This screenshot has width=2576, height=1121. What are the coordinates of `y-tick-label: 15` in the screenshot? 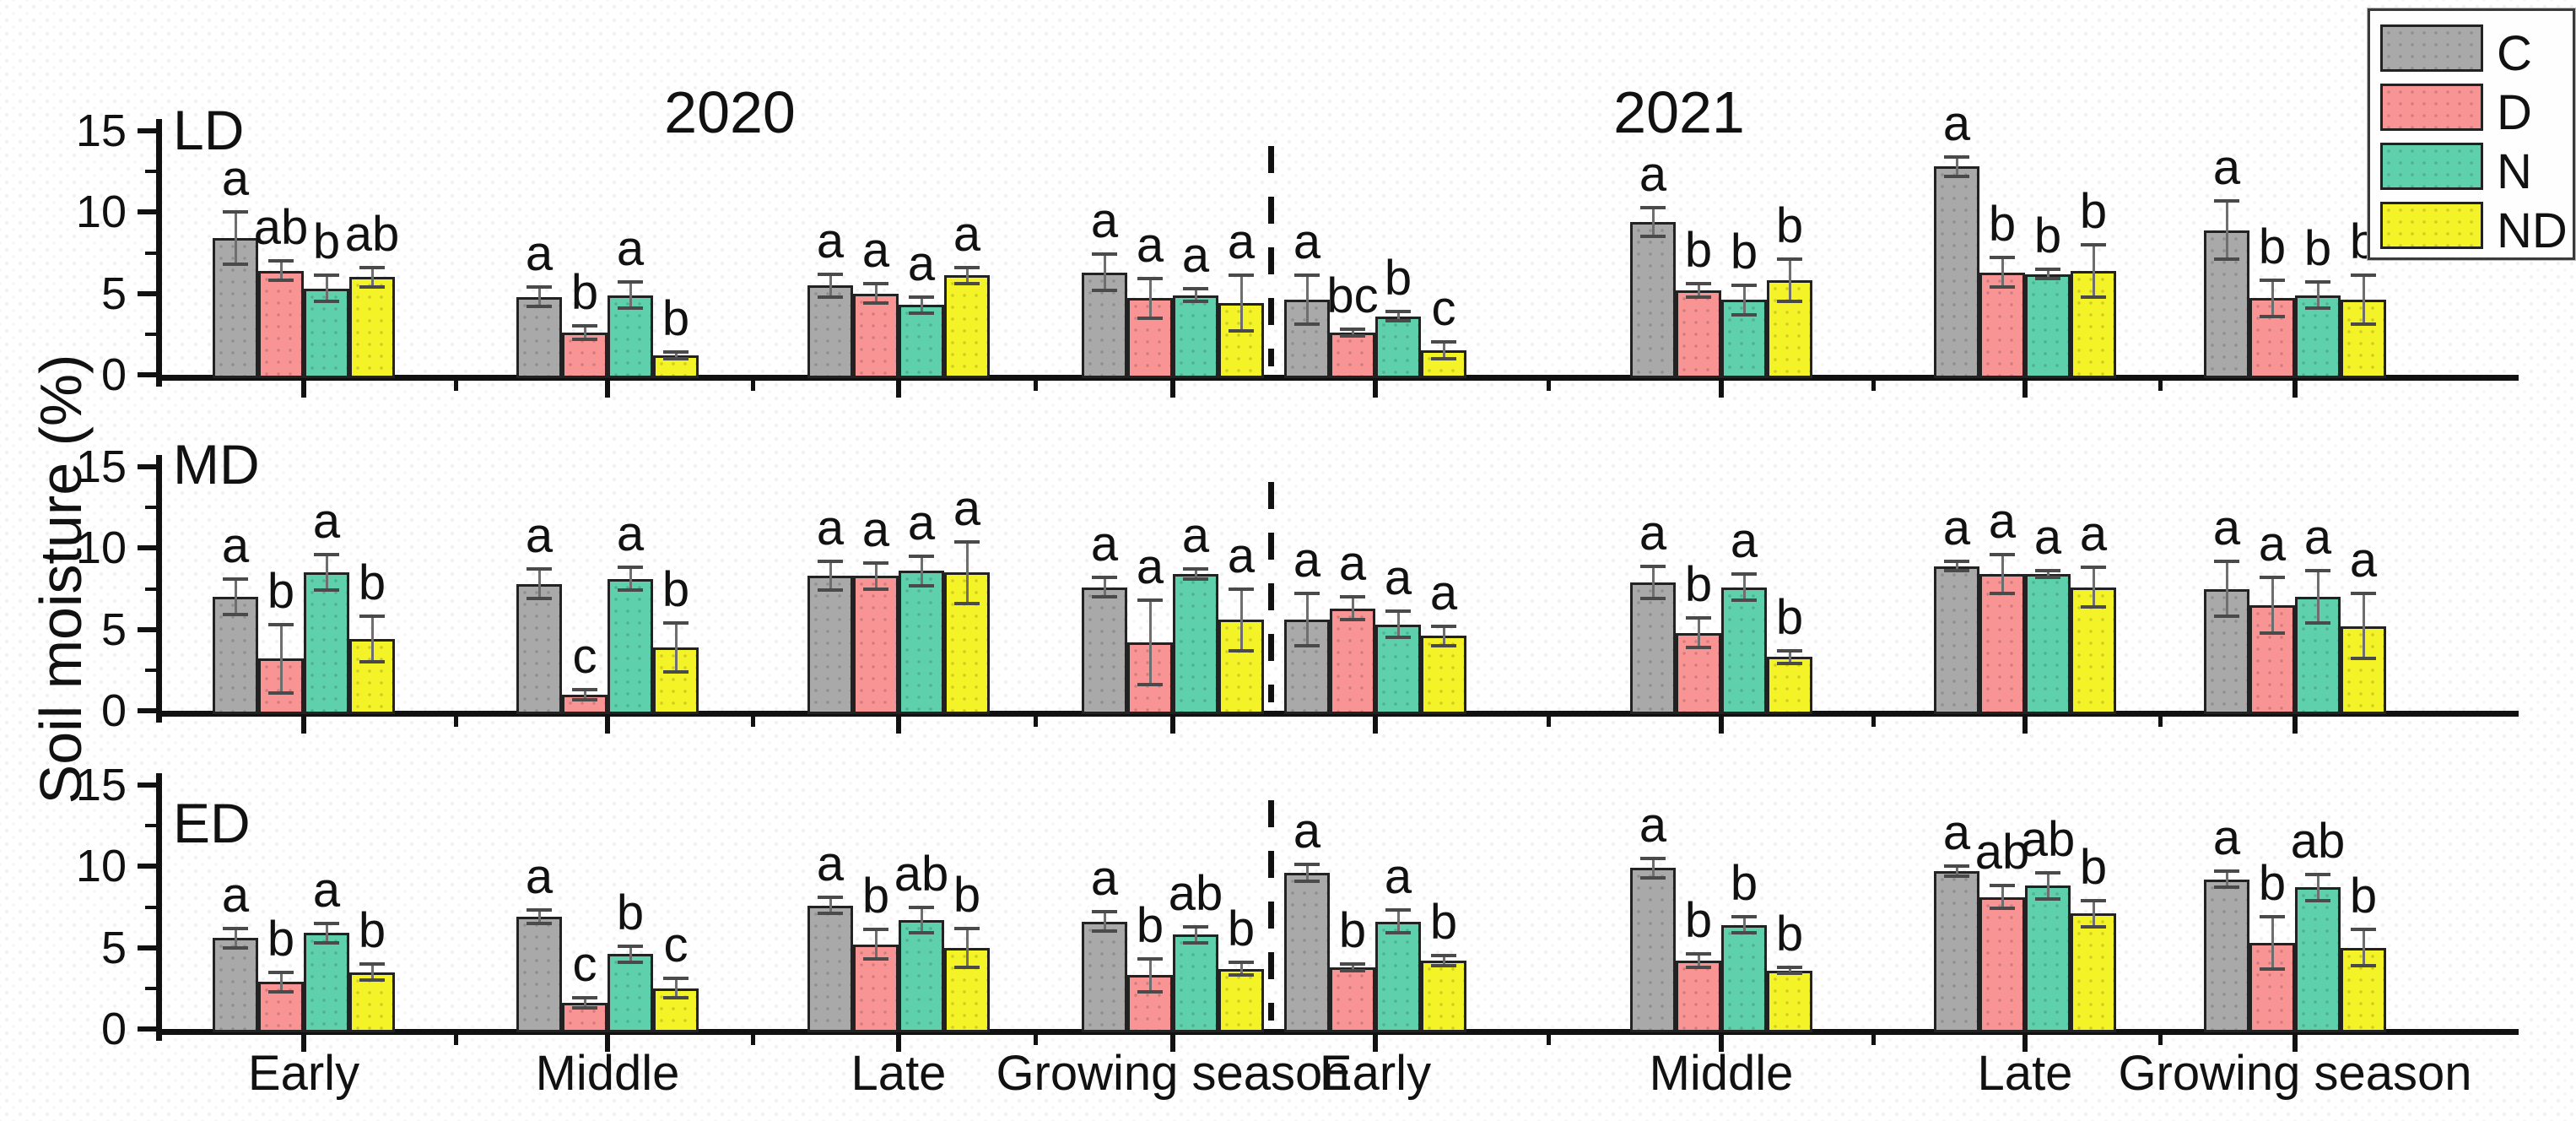 It's located at (101, 466).